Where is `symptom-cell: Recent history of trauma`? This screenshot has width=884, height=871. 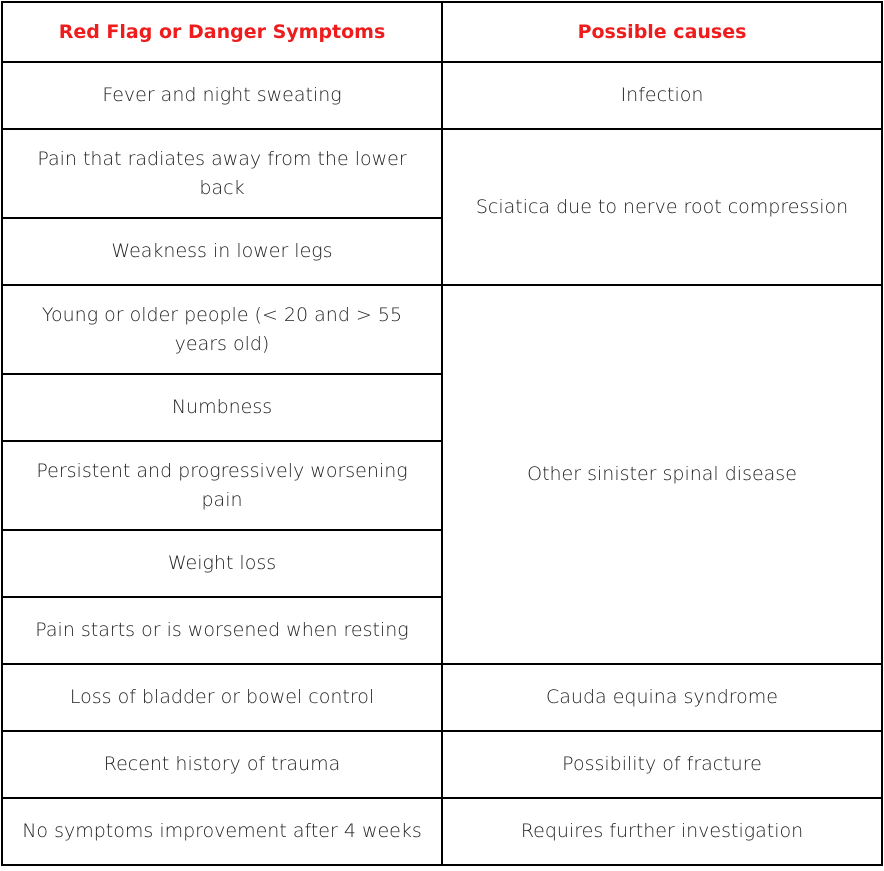
symptom-cell: Recent history of trauma is located at coordinates (222, 764).